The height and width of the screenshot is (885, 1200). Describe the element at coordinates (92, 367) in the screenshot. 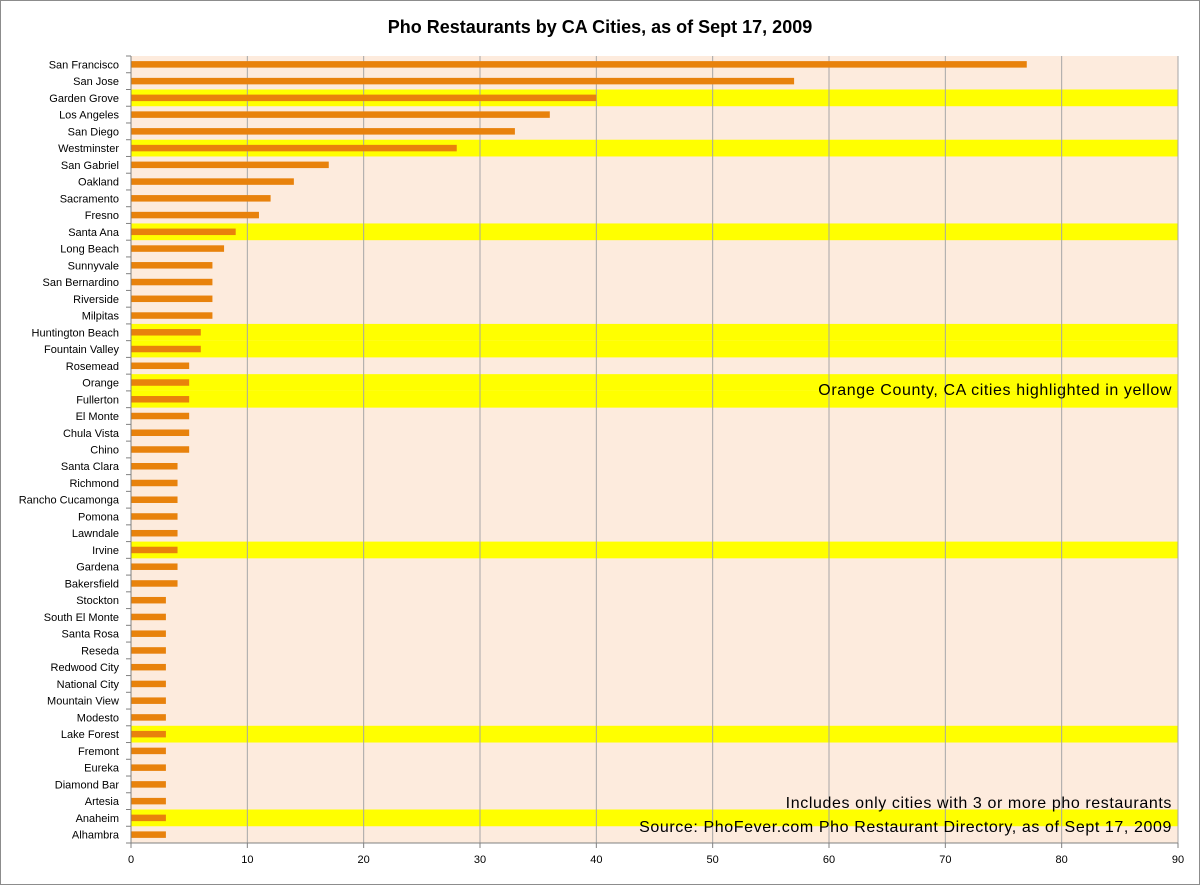

I see `category-label: Rosemead` at that location.